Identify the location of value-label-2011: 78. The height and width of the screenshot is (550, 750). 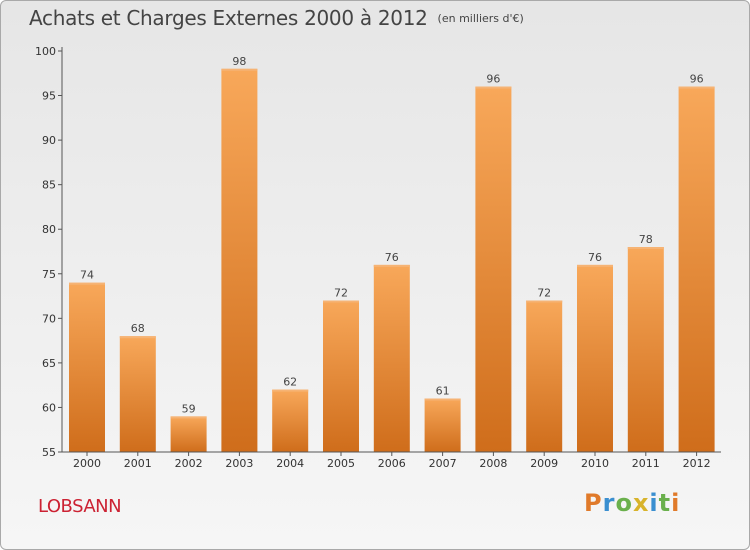
(646, 239).